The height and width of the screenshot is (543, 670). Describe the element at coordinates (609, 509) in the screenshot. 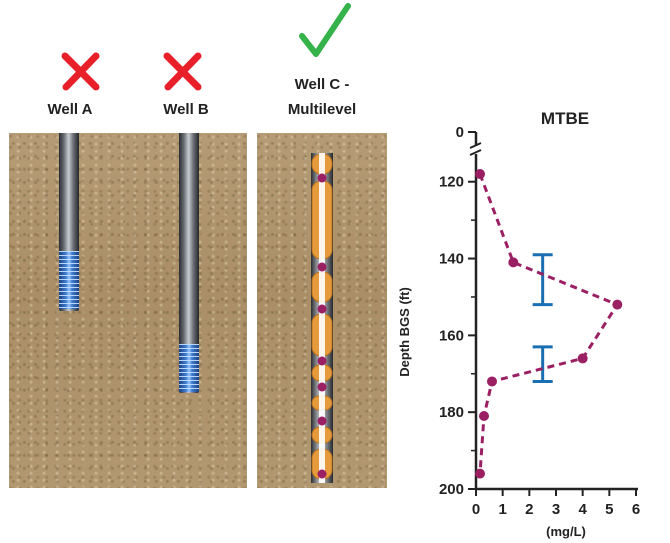

I see `x-tick-label: 5` at that location.